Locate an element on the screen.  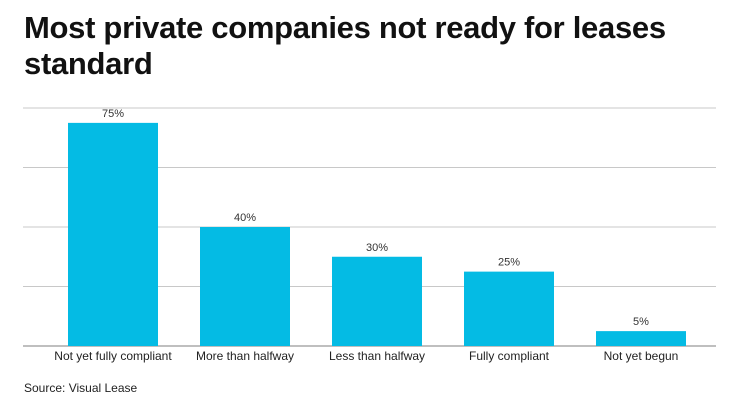
data-label: 75% is located at coordinates (113, 114).